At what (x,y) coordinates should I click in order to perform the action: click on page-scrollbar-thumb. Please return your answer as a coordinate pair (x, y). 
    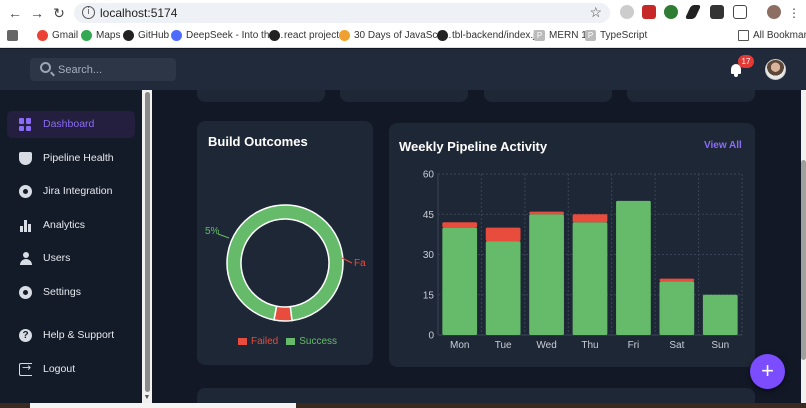
    Looking at the image, I should click on (803, 260).